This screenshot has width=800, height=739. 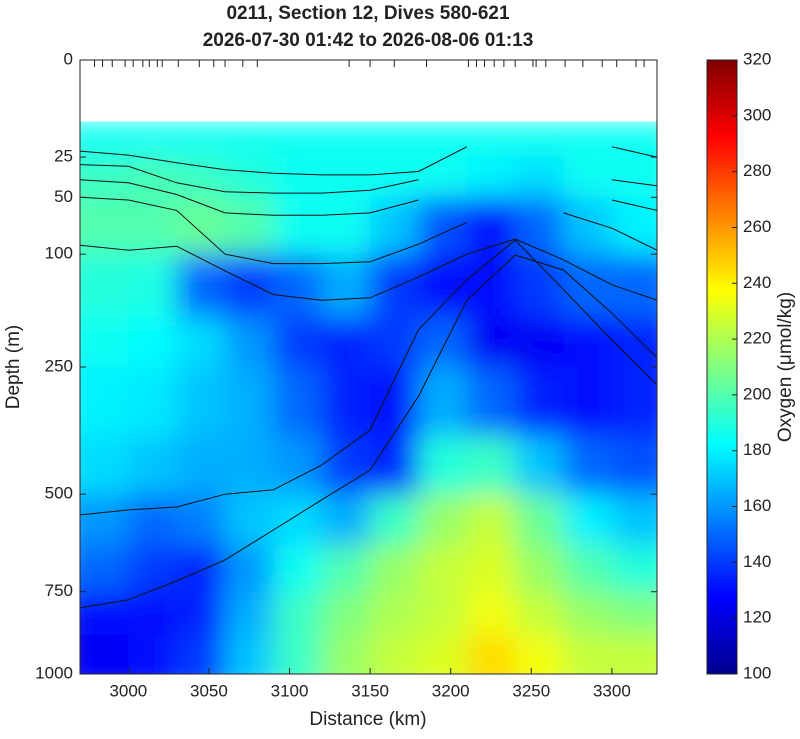 I want to click on chart-title: 0211, Section 12, Dives 580-621, so click(x=368, y=13).